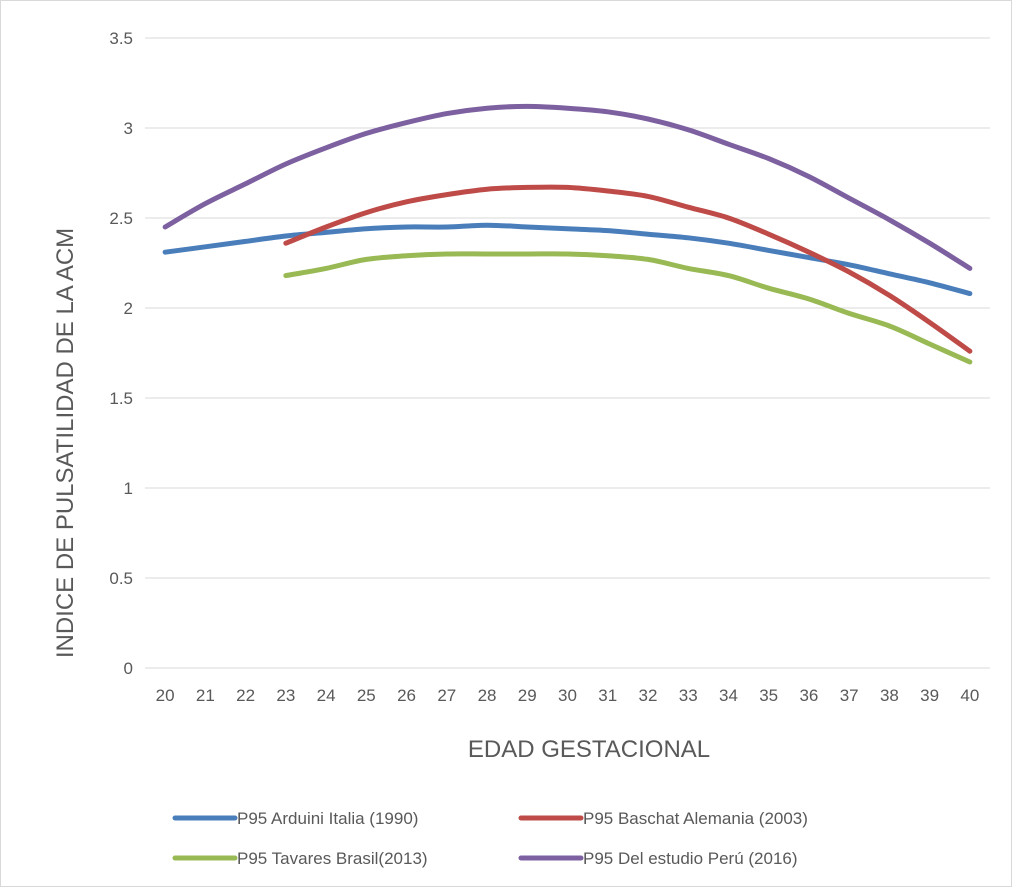 The height and width of the screenshot is (893, 1013). I want to click on legend-item: P95 Arduini Italia (1990), so click(295, 818).